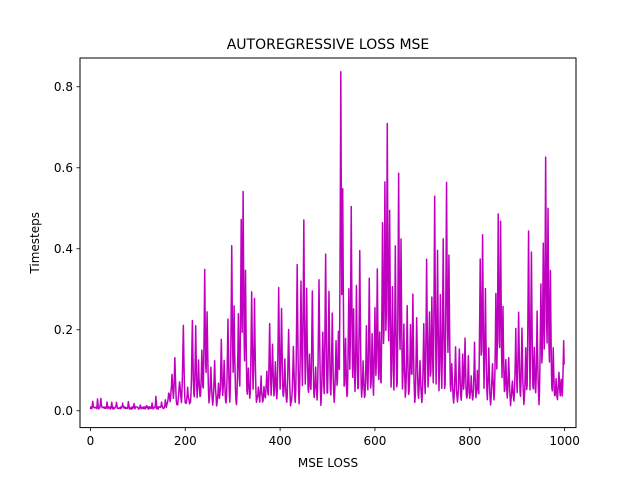 The height and width of the screenshot is (480, 640). Describe the element at coordinates (333, 437) in the screenshot. I see `x-axis-ticks: 0 200 400 600 800 1000` at that location.